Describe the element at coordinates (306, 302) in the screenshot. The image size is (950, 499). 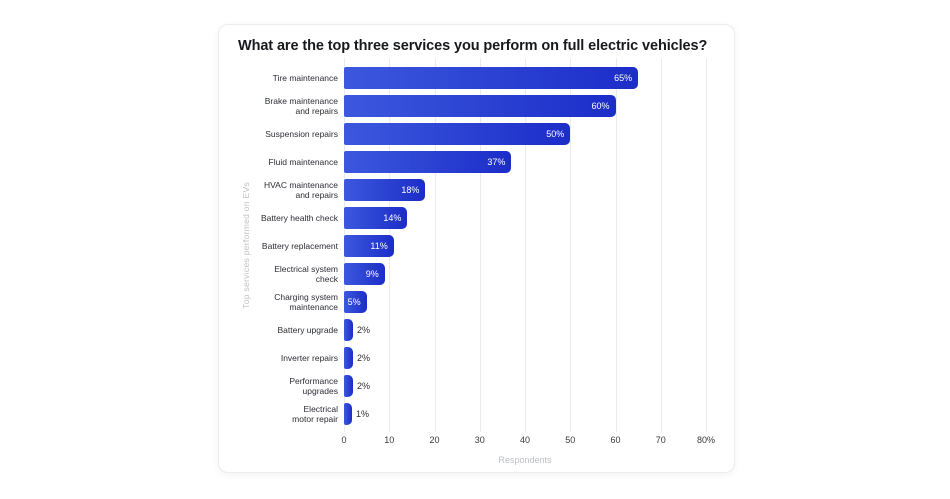
I see `category-label: Charging system maintenance` at that location.